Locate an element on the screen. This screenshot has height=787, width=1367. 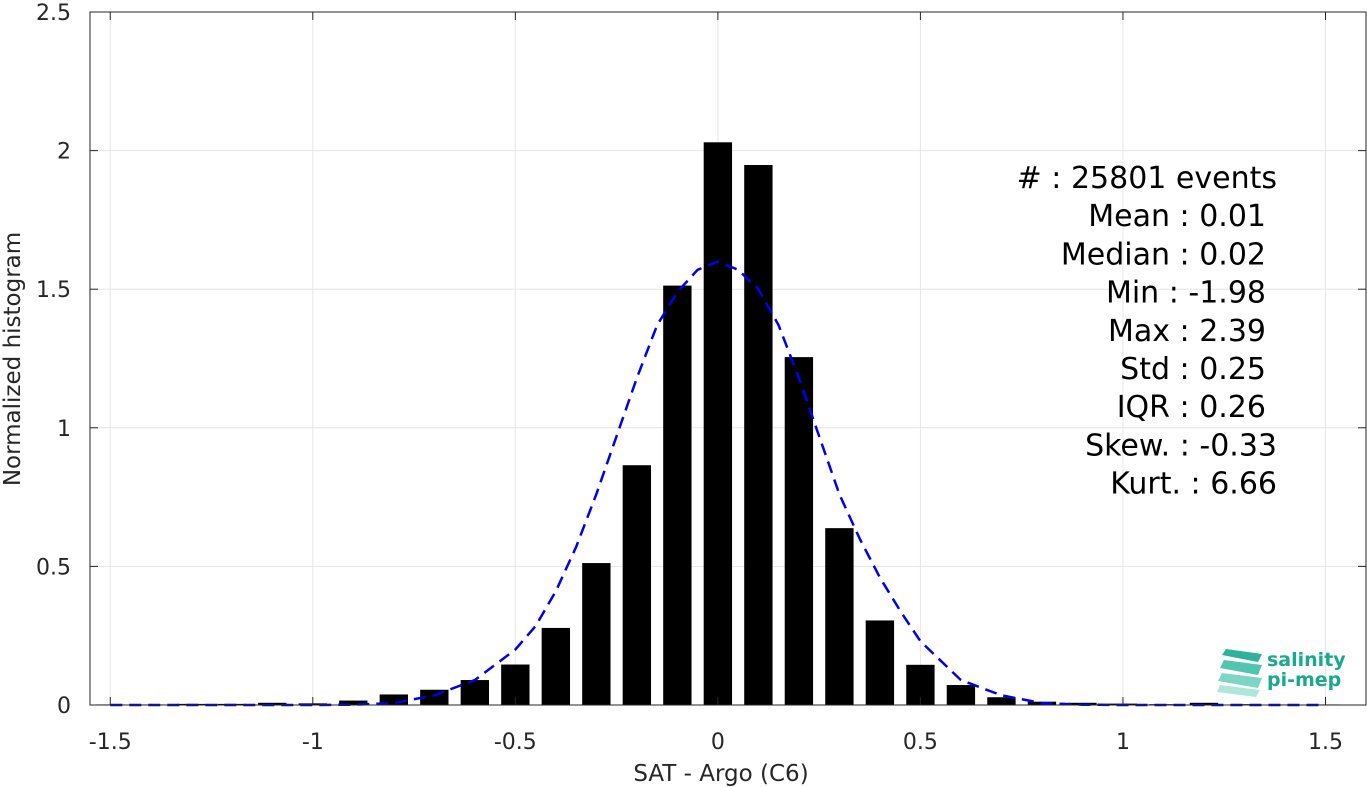
x-tick-label: -0.5 is located at coordinates (515, 742).